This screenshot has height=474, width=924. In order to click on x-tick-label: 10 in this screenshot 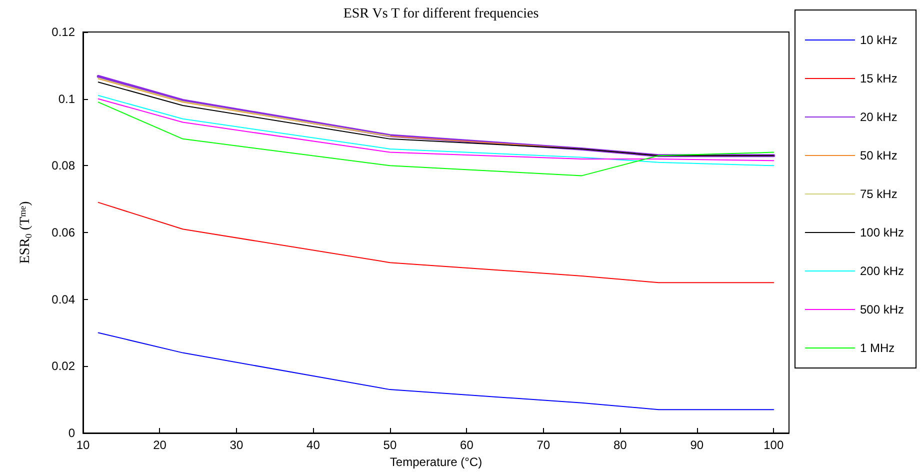, I will do `click(83, 445)`.